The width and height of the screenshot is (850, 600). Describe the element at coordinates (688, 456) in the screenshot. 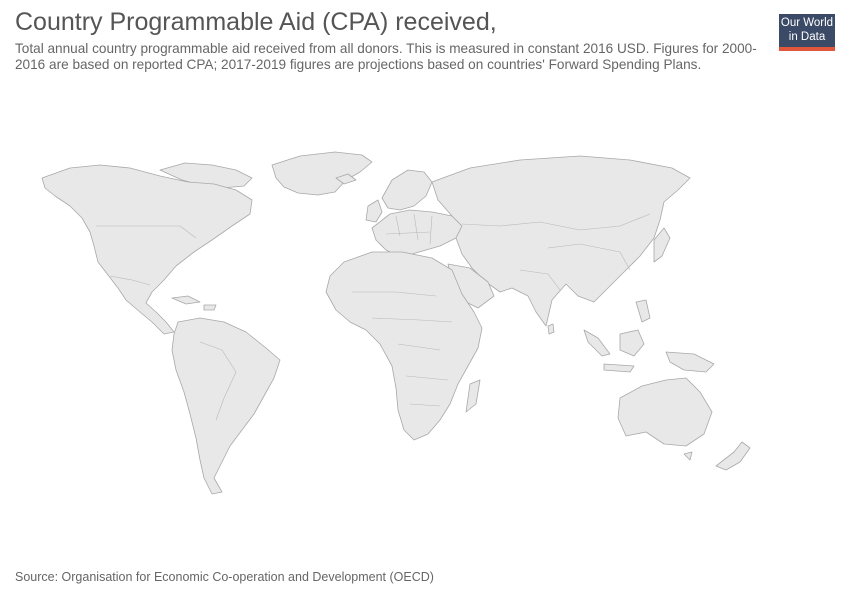

I see `tasmania` at that location.